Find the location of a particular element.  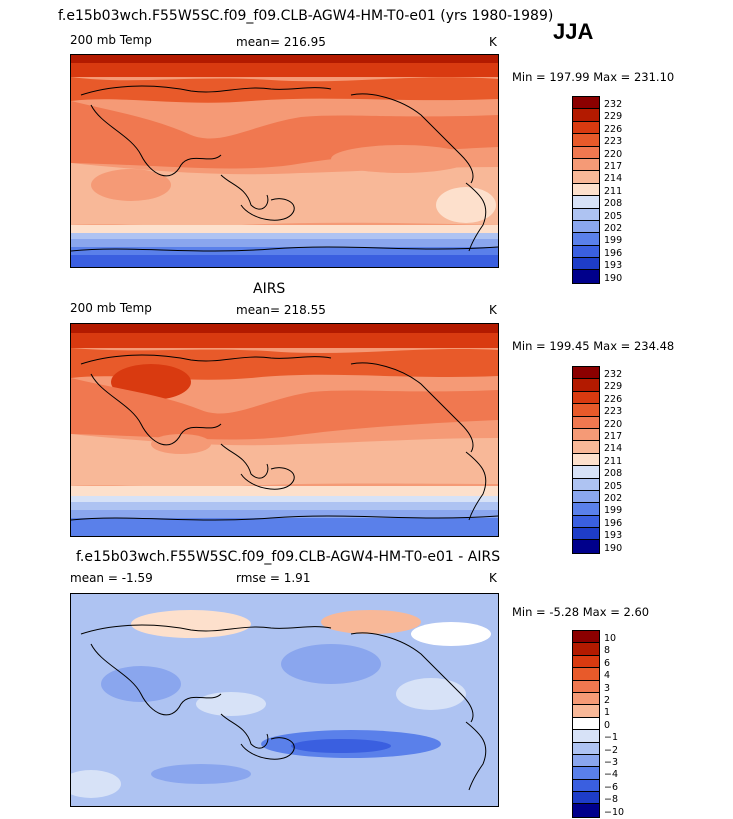

panel1-variable-label: 200 mb Temp is located at coordinates (111, 40).